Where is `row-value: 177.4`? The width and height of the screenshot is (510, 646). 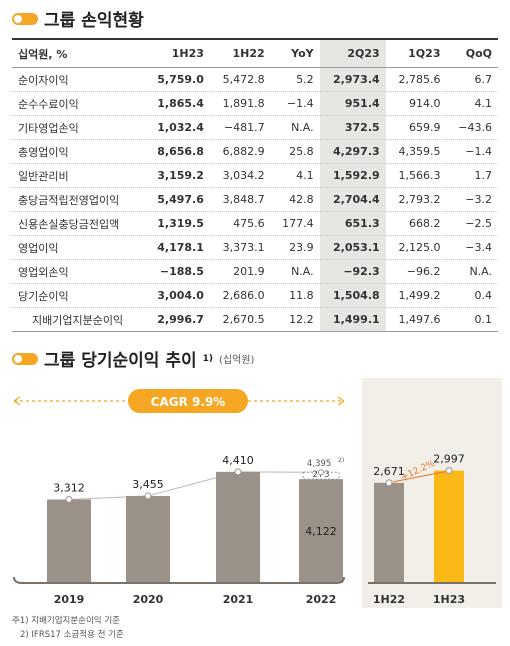 row-value: 177.4 is located at coordinates (295, 223).